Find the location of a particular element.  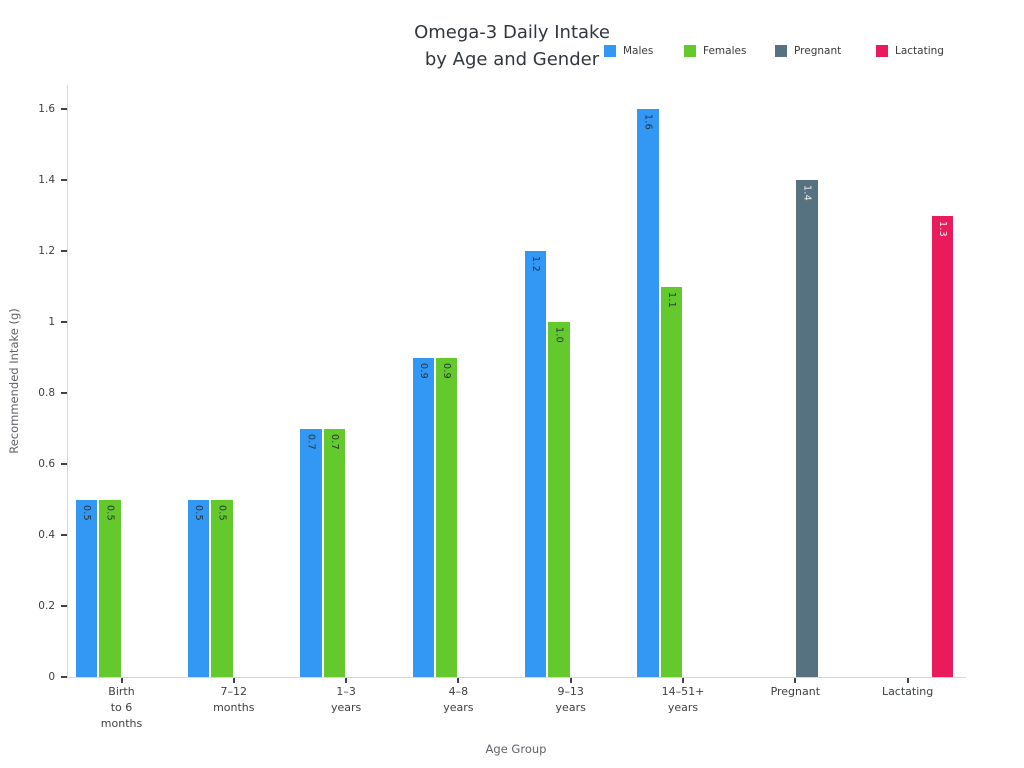

bar-pregnant-6: 1.4 is located at coordinates (807, 428).